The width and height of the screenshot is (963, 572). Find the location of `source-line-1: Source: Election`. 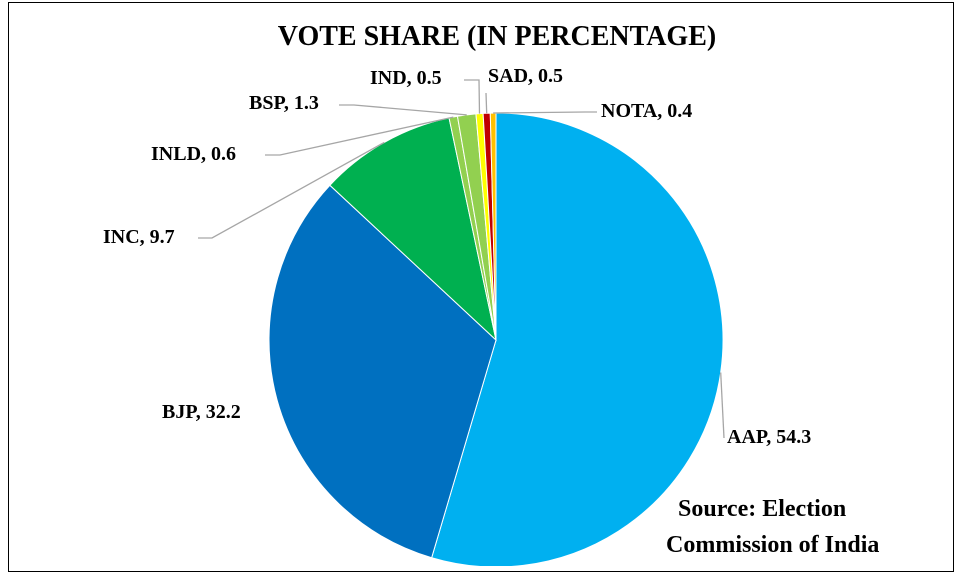

source-line-1: Source: Election is located at coordinates (762, 509).